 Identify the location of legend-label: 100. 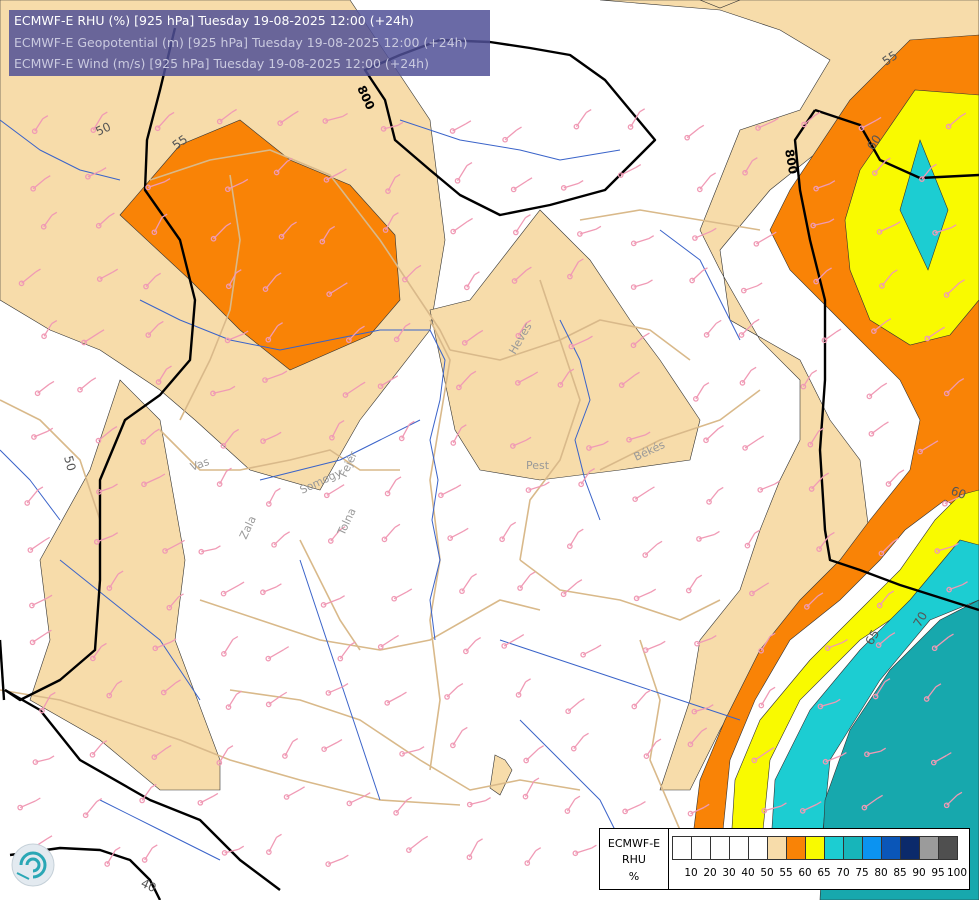
(957, 873).